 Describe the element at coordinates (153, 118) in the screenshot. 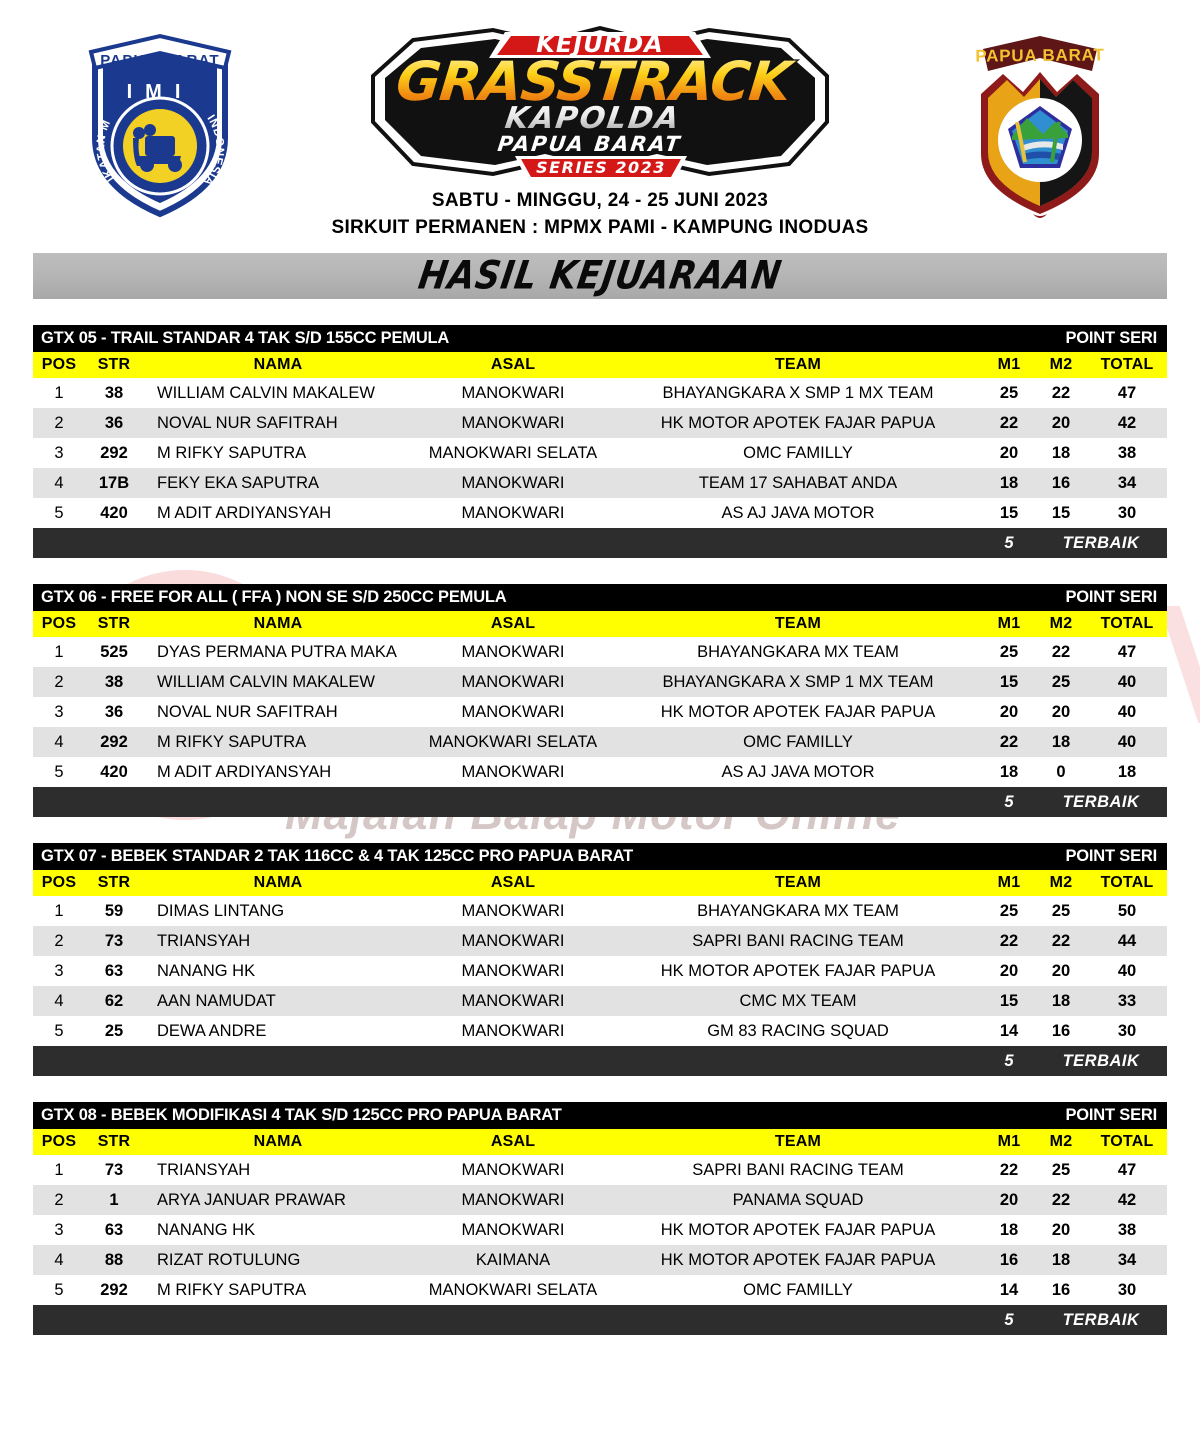

I see `imi-papua-barat-logo: PAPUA BARAT IMI IKATAN MOTOR INDONESIA` at that location.